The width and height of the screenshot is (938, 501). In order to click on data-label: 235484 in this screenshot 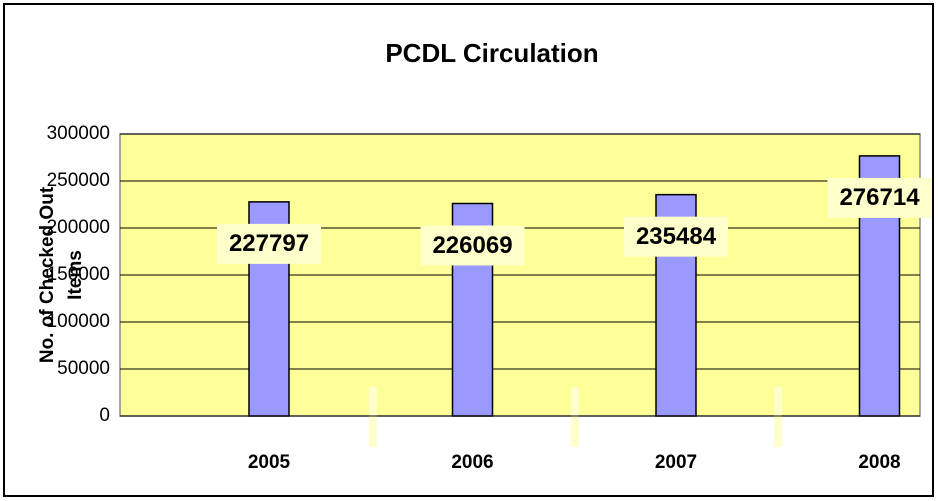, I will do `click(676, 236)`.